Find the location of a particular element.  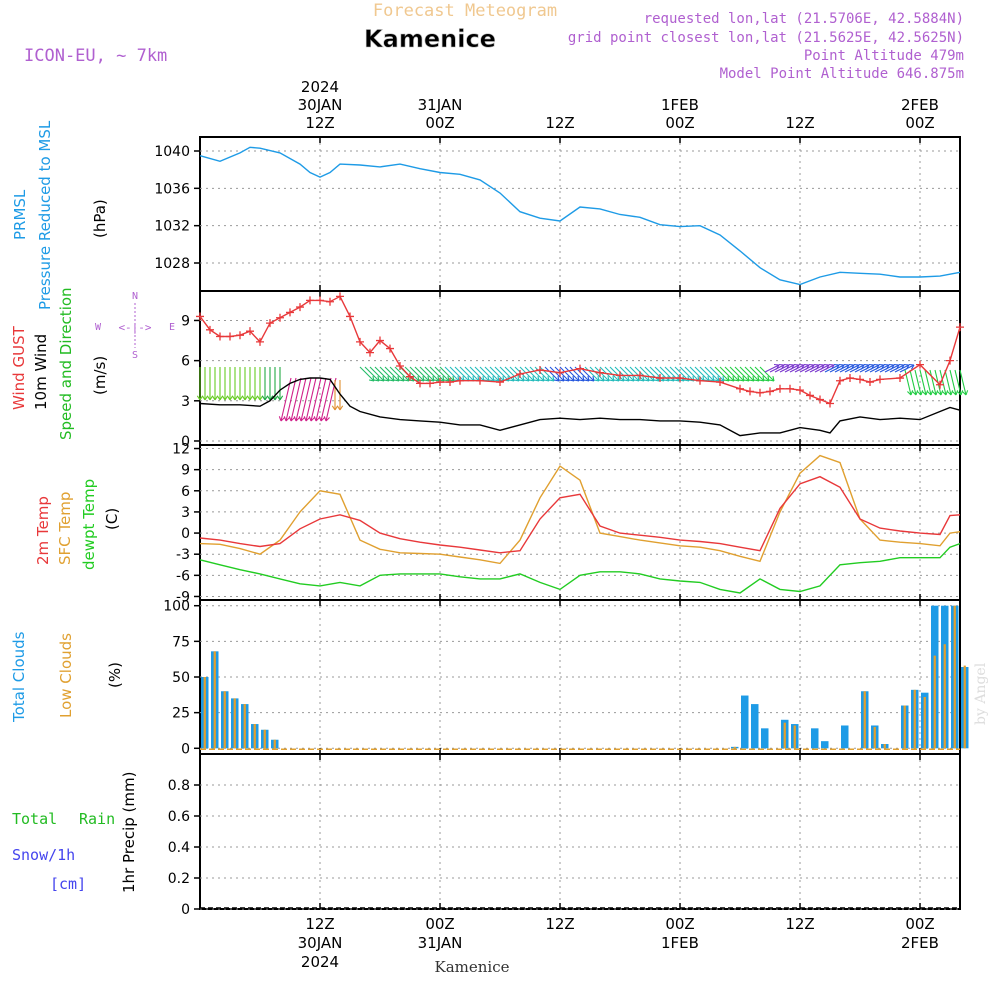

y-tick-label: 25 is located at coordinates (181, 714).